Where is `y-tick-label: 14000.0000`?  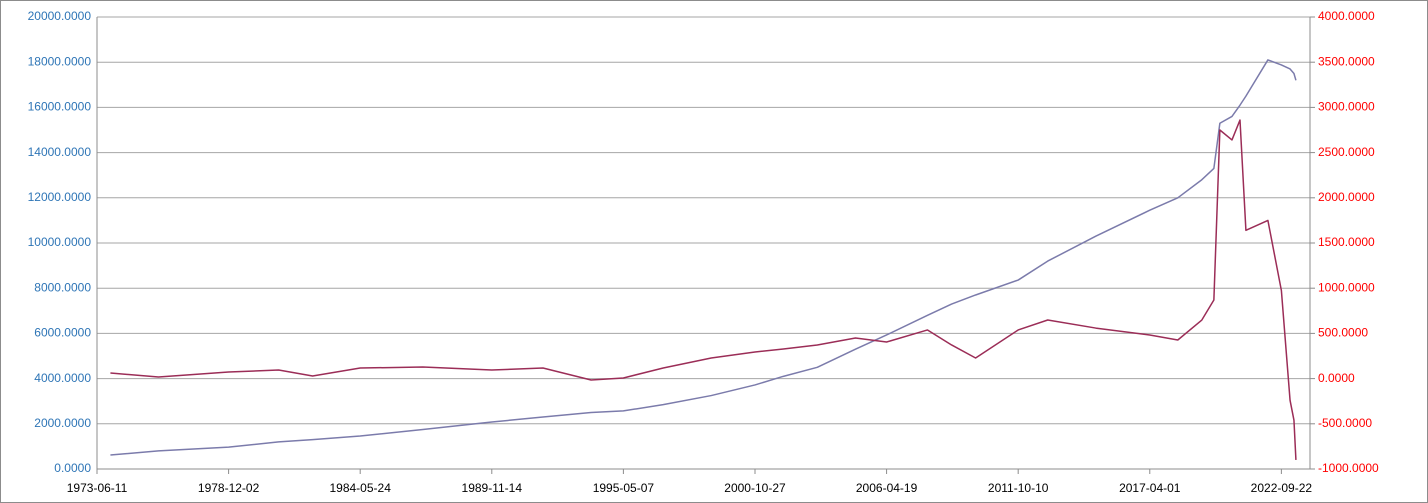
y-tick-label: 14000.0000 is located at coordinates (60, 152).